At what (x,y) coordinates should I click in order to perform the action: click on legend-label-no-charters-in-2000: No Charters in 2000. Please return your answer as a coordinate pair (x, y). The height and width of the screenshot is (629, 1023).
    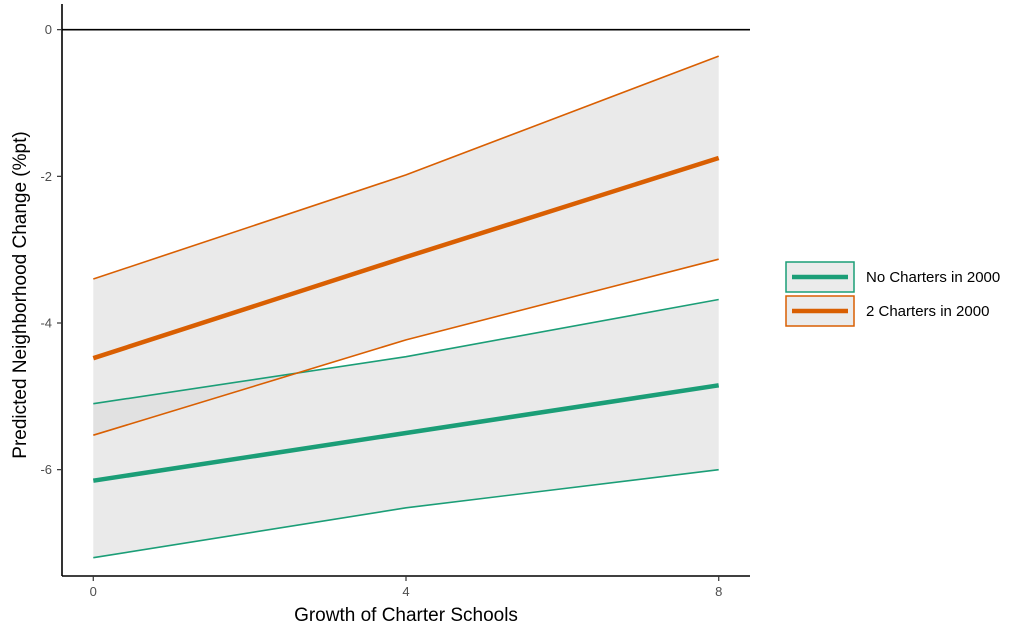
    Looking at the image, I should click on (933, 277).